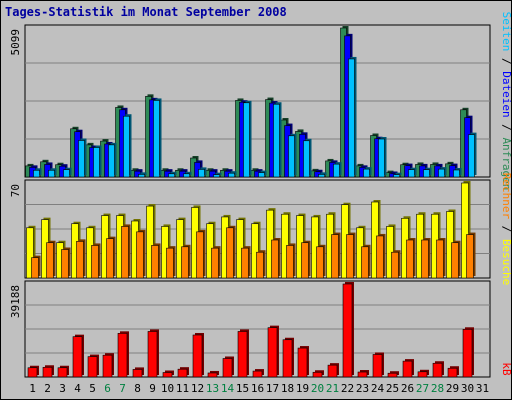 This screenshot has height=400, width=512. Describe the element at coordinates (242, 388) in the screenshot. I see `day-label-15: 15` at that location.